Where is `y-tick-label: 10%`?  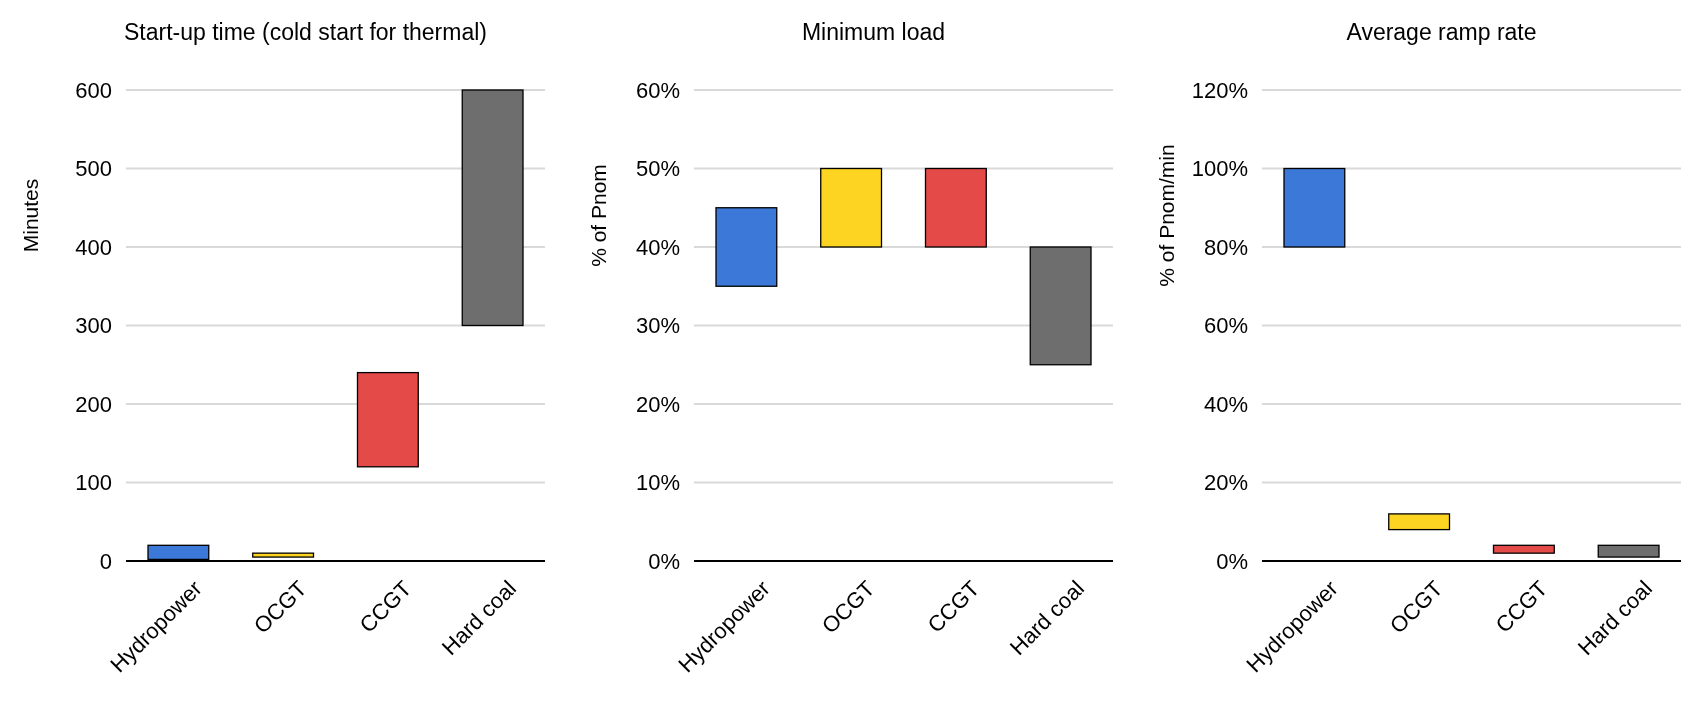 y-tick-label: 10% is located at coordinates (657, 483).